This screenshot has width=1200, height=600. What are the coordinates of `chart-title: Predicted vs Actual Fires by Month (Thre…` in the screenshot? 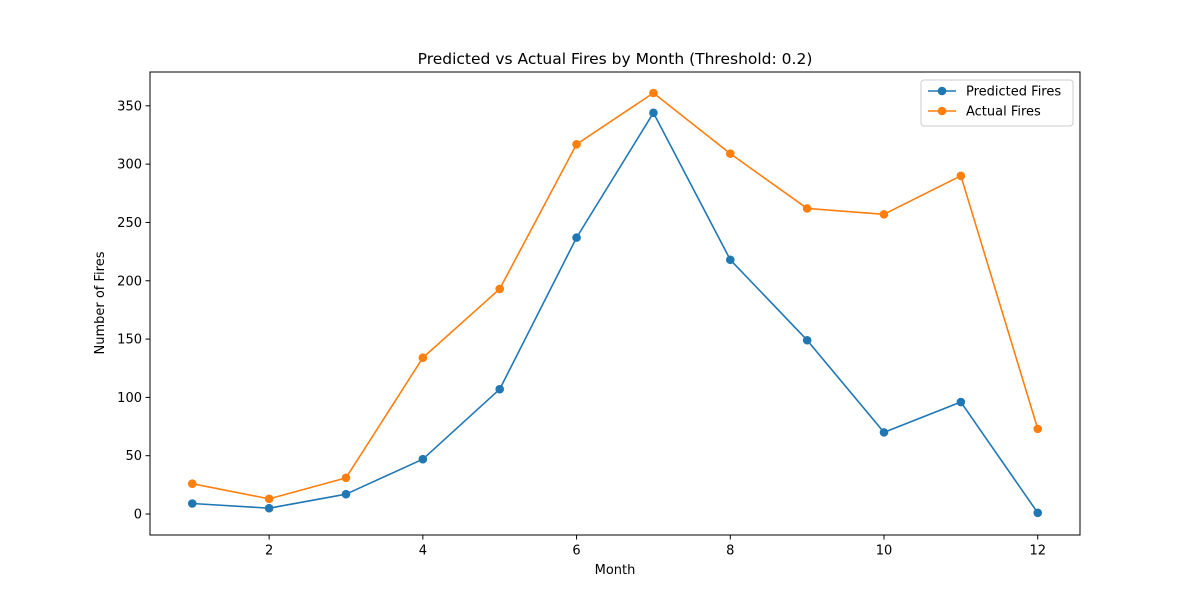 It's located at (615, 59).